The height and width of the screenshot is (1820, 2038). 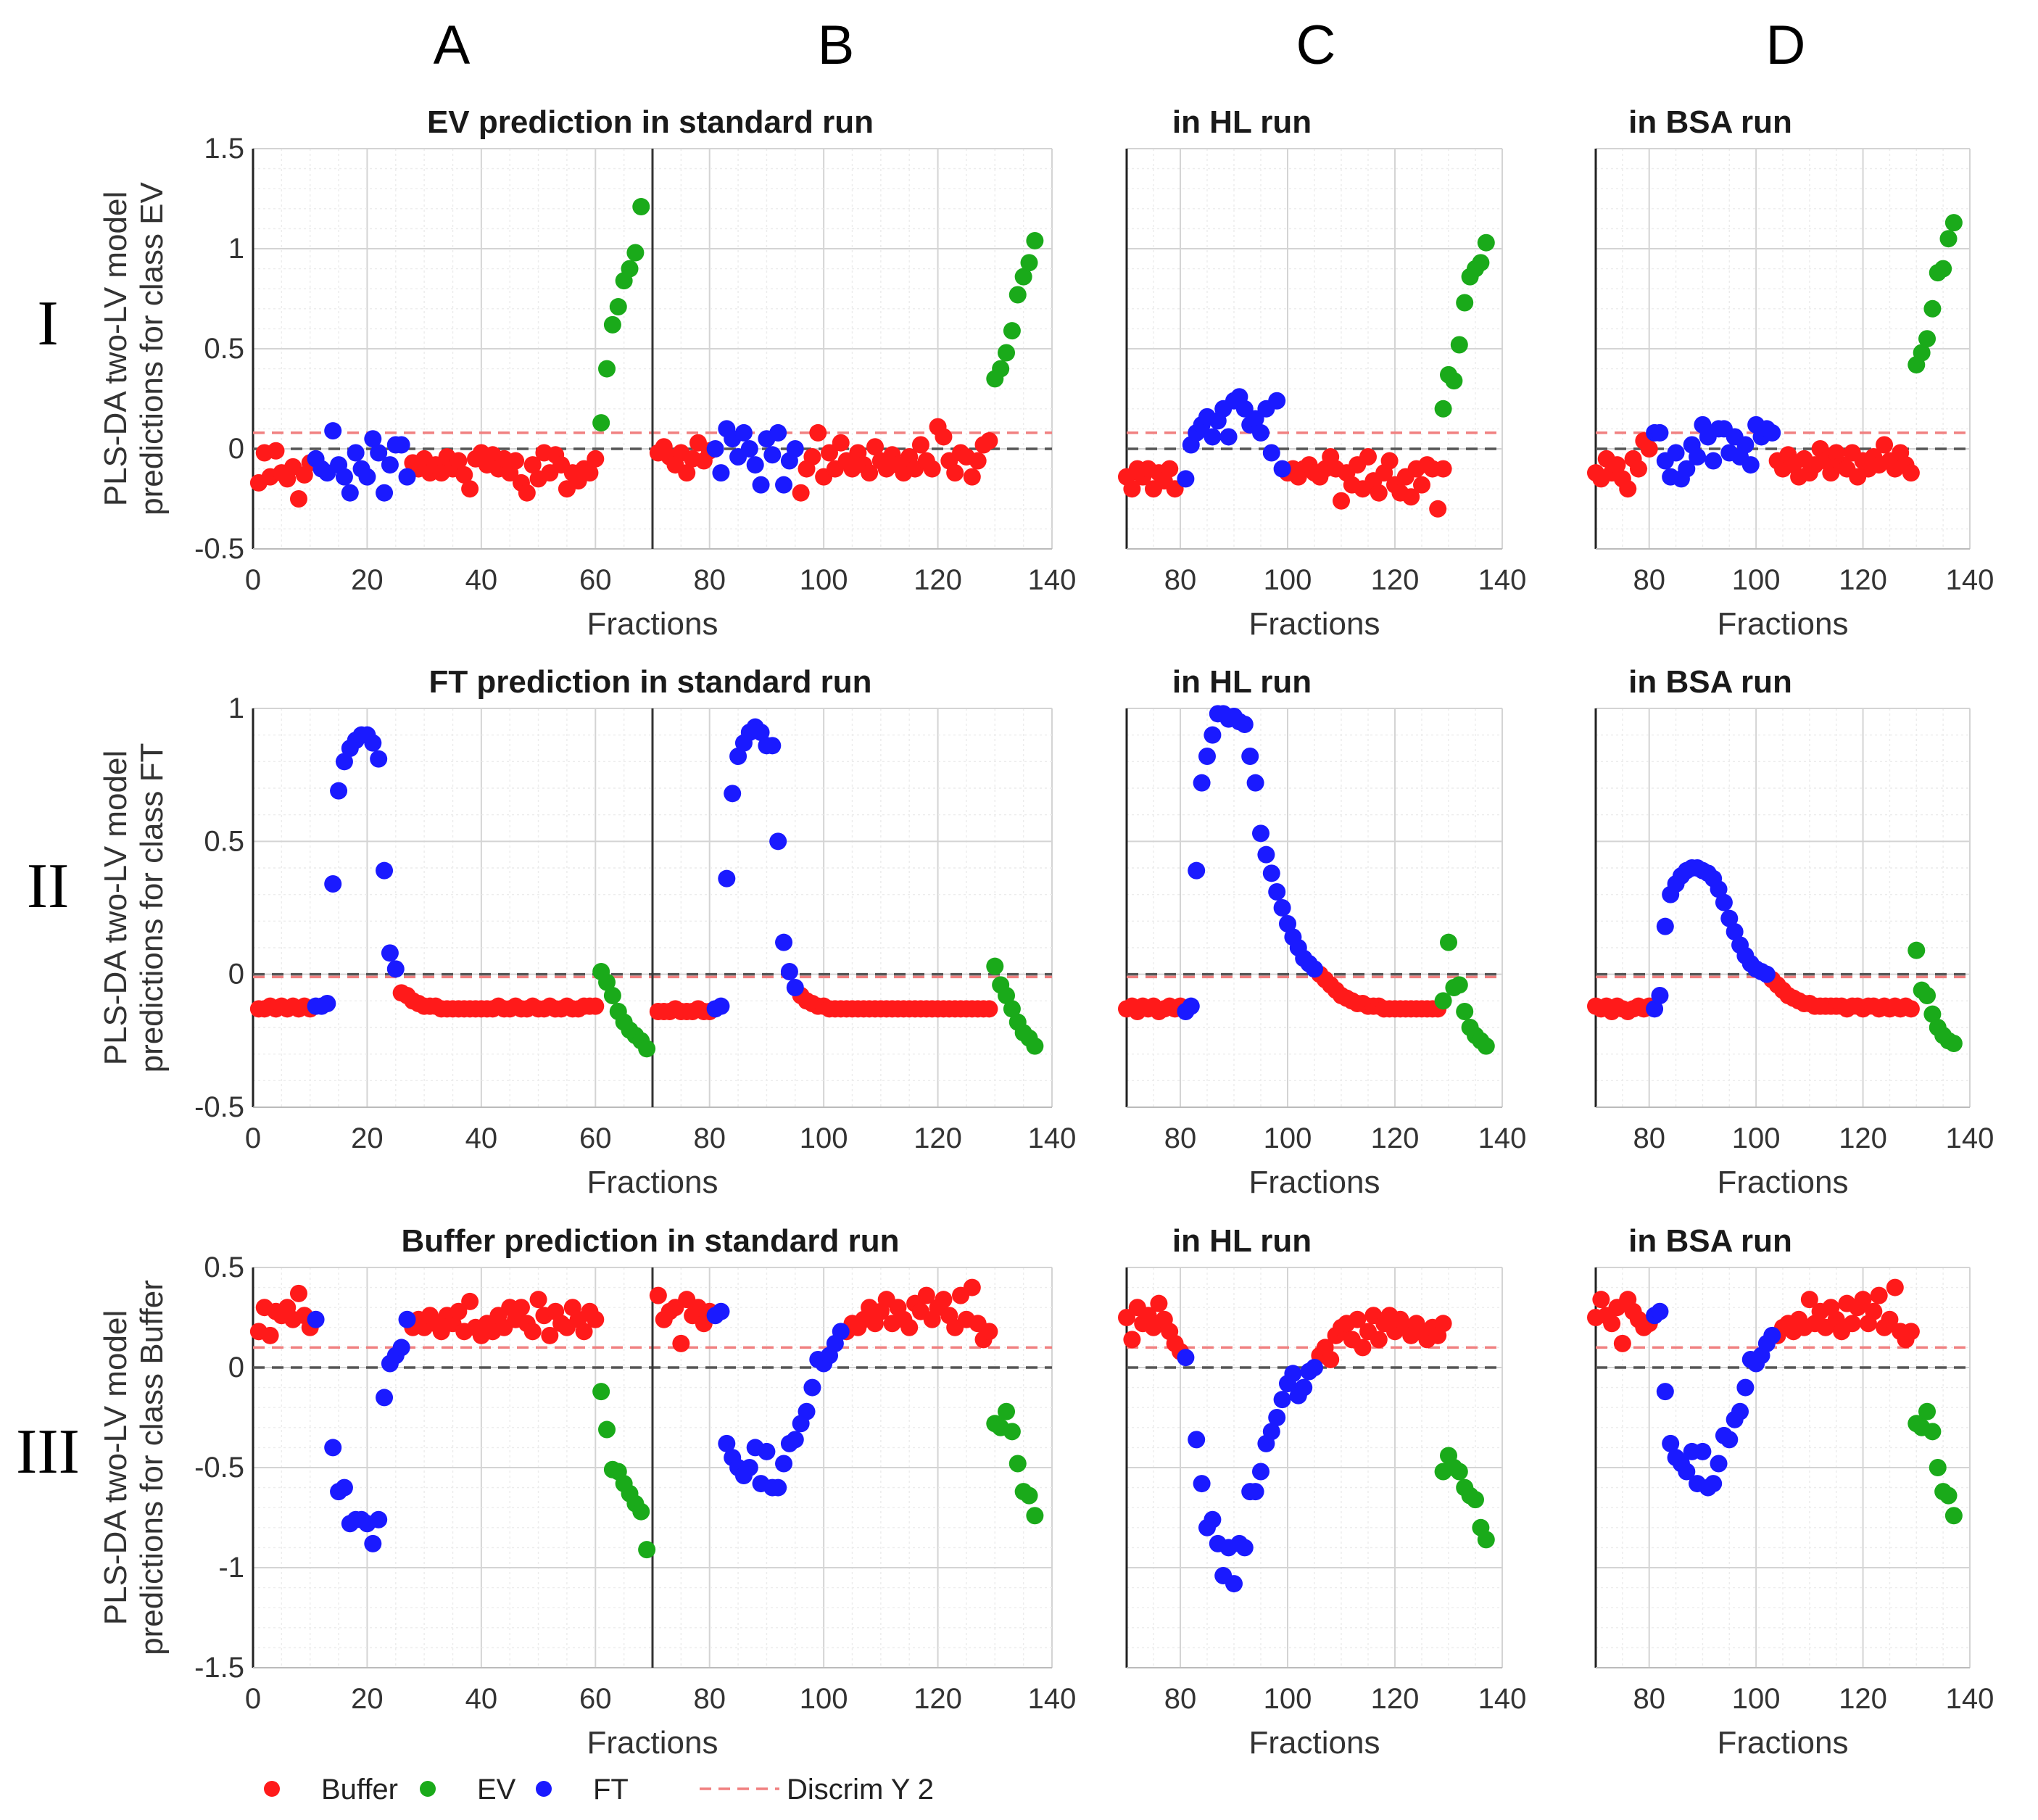 What do you see at coordinates (1863, 580) in the screenshot?
I see `panel-r1-c3-xtick-label: 120` at bounding box center [1863, 580].